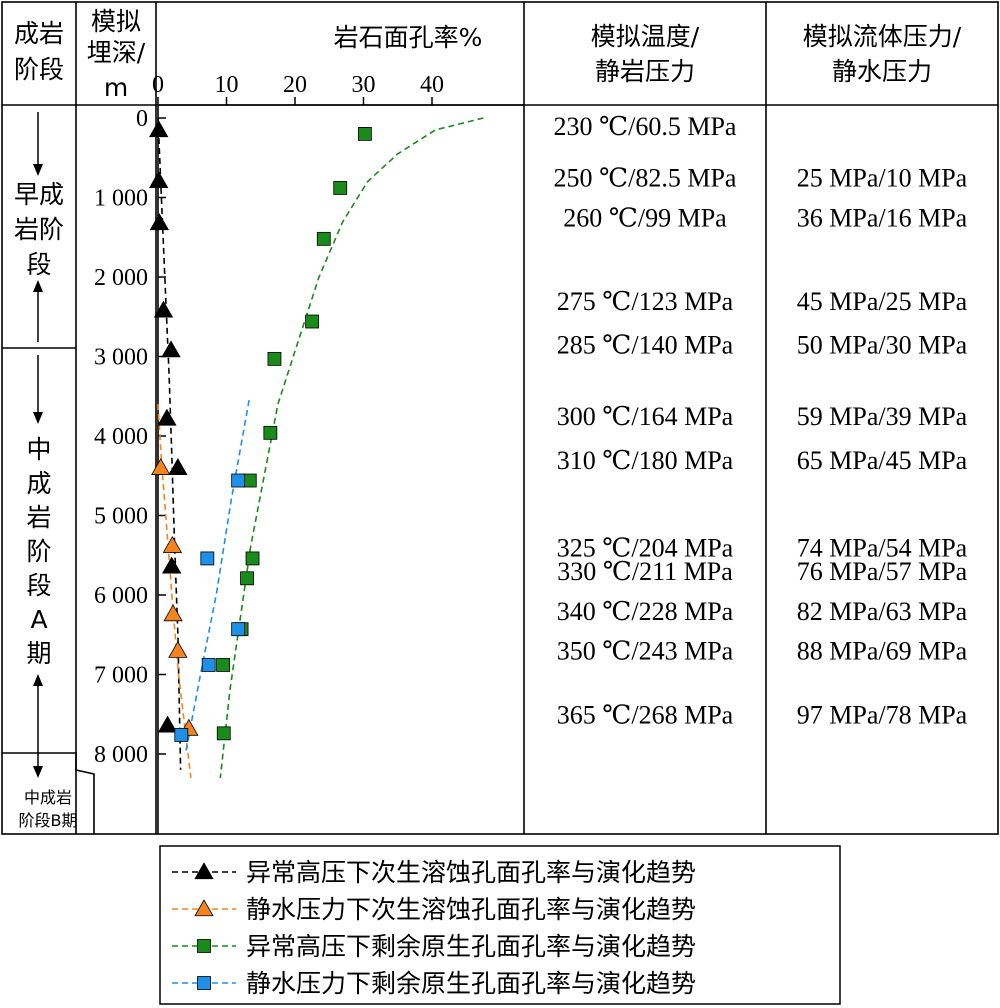 This screenshot has height=1008, width=1000. I want to click on legend-box, so click(500, 925).